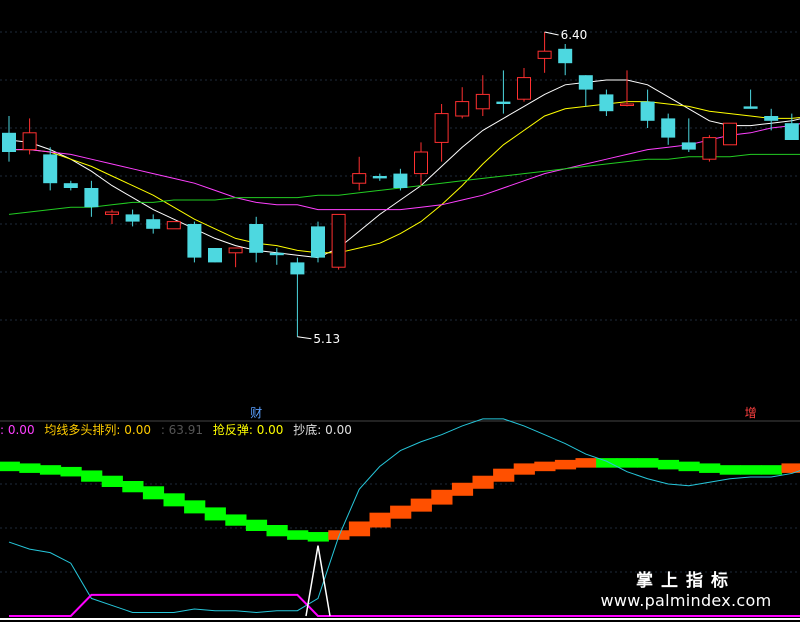 The image size is (800, 622). What do you see at coordinates (322, 430) in the screenshot?
I see `status-item-4: 抄底: 0.00` at bounding box center [322, 430].